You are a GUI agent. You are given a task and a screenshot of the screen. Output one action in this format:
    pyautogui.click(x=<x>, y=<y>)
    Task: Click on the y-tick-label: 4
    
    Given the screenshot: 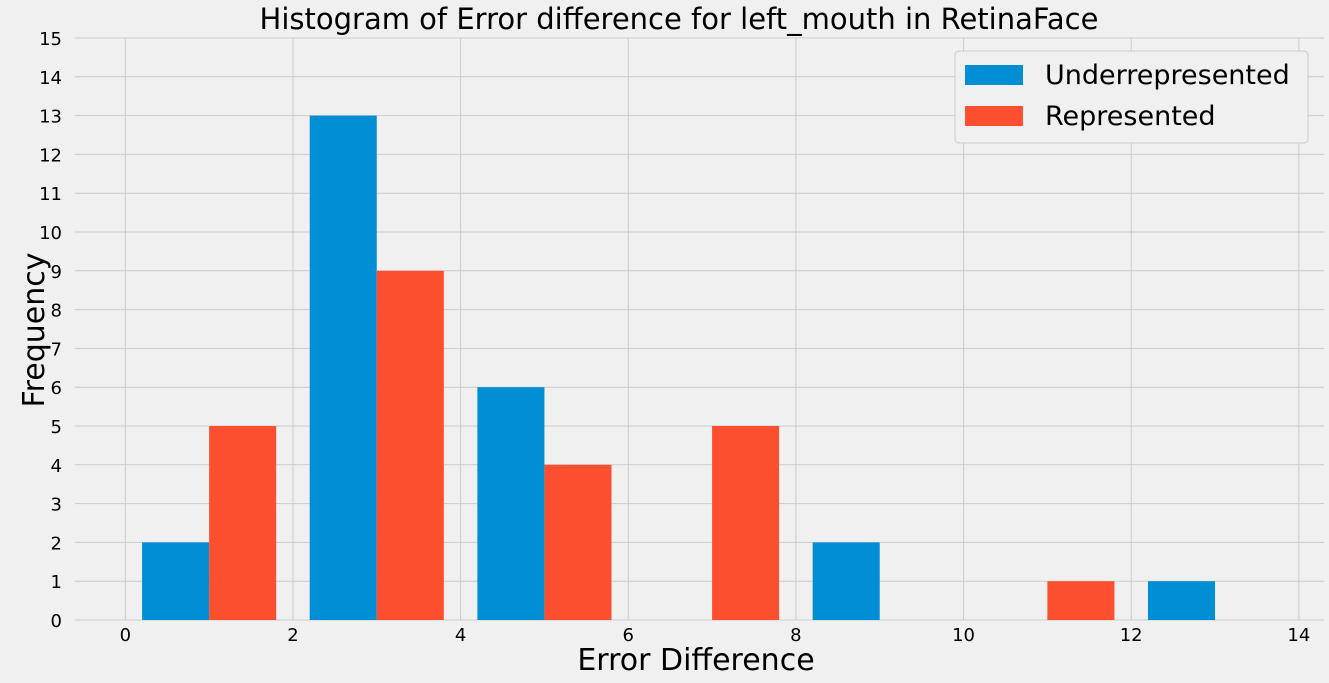 What is the action you would take?
    pyautogui.click(x=56, y=466)
    